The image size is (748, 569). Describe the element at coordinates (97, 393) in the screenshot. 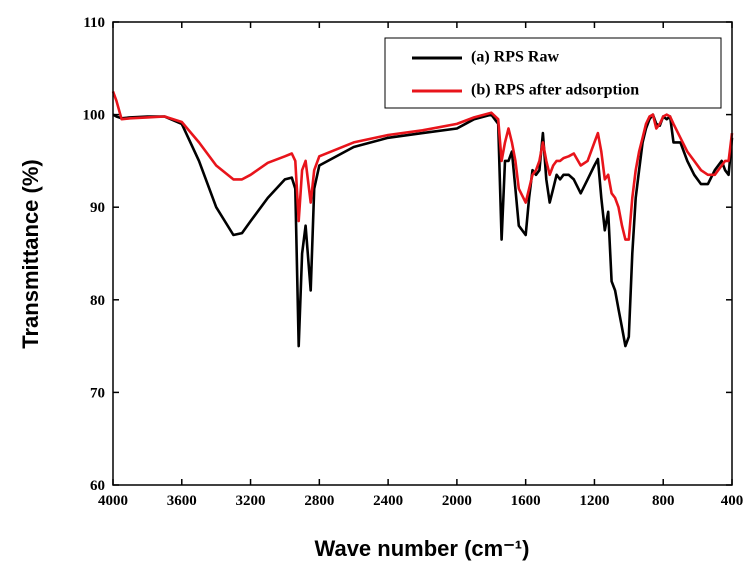

I see `y-tick-label: 70` at that location.